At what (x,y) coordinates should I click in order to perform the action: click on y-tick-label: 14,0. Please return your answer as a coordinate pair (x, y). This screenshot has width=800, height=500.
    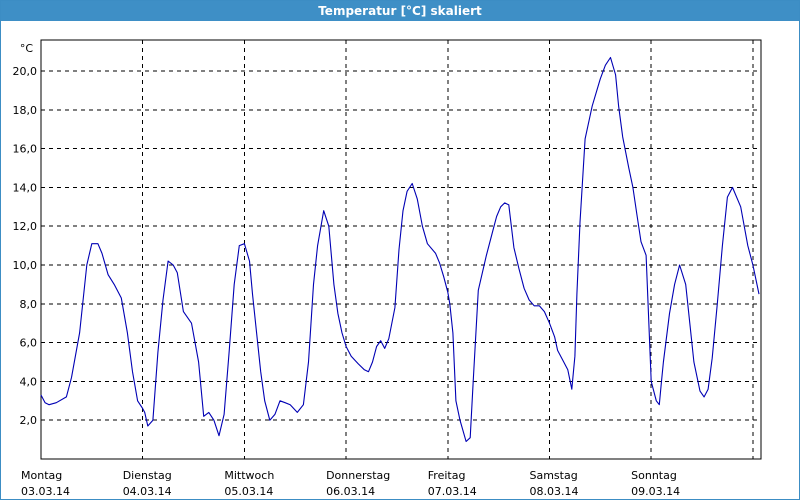
    Looking at the image, I should click on (25, 187).